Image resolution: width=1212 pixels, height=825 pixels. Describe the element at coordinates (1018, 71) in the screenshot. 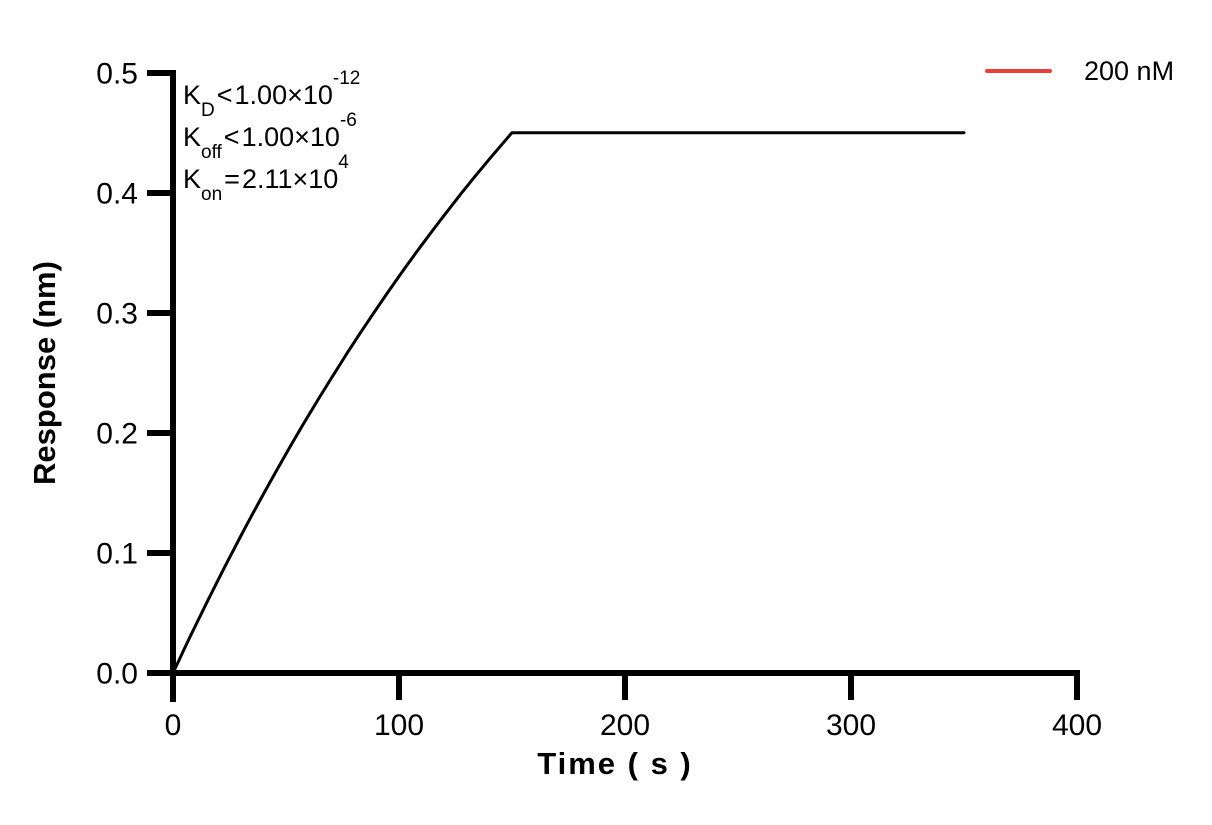

I see `legend-line-swatch` at that location.